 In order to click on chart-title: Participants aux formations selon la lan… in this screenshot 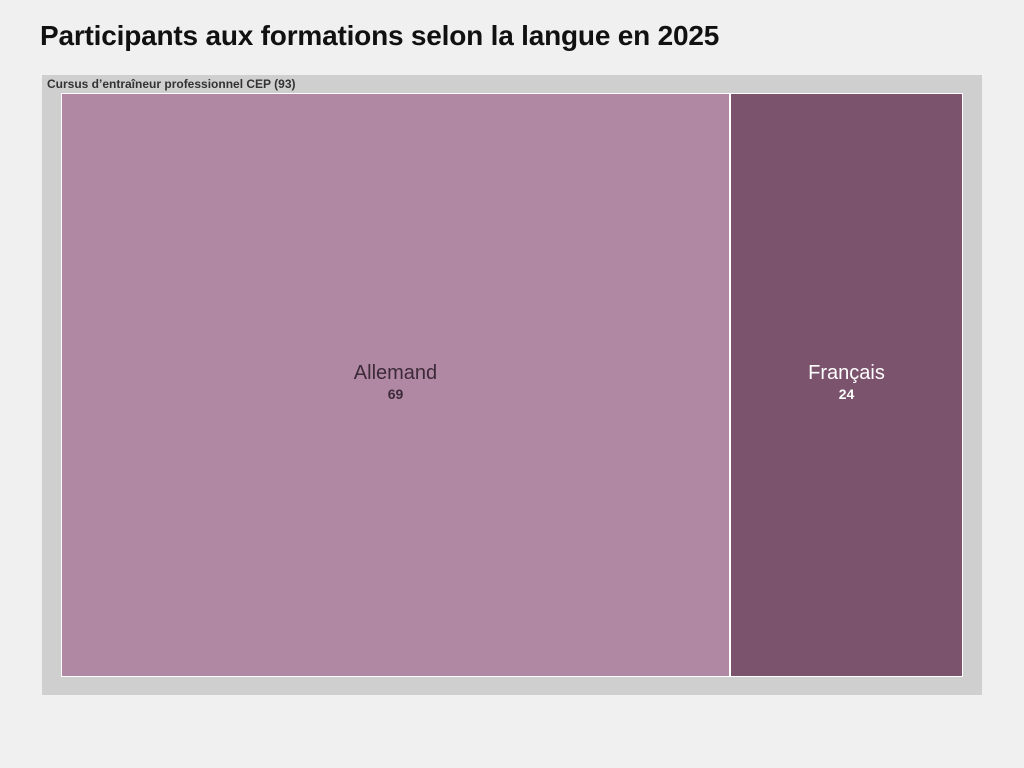, I will do `click(380, 35)`.